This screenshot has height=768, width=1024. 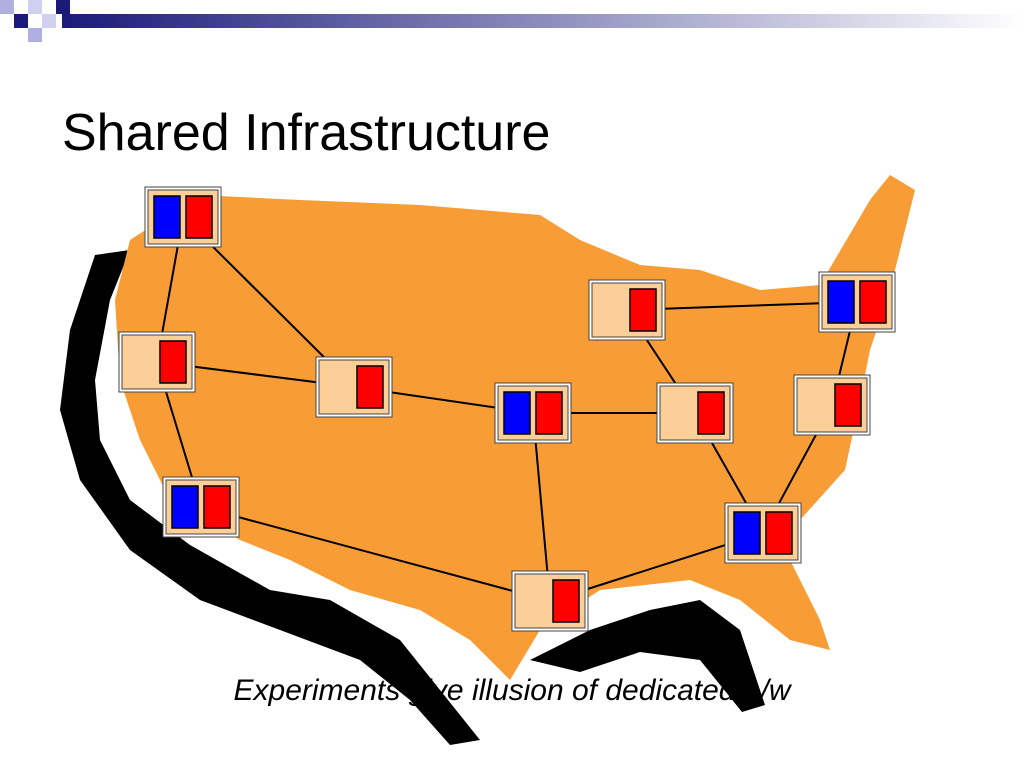 I want to click on slide-title: Shared Infrastructure, so click(x=306, y=133).